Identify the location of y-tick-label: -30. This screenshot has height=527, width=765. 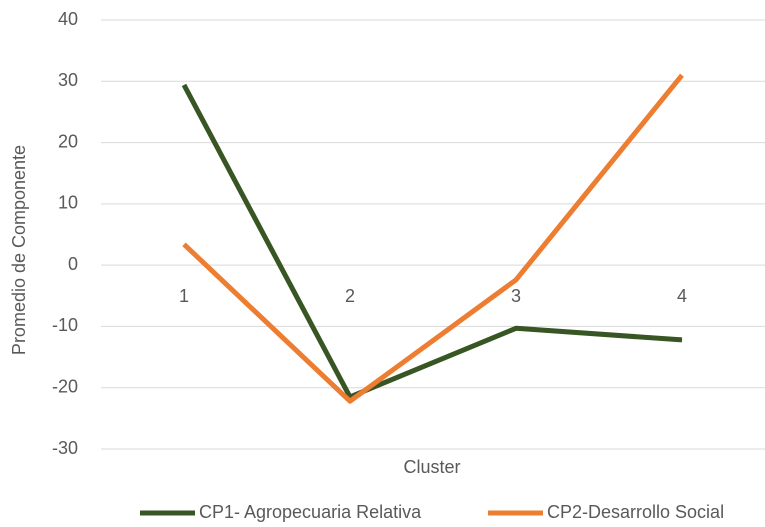
(65, 448).